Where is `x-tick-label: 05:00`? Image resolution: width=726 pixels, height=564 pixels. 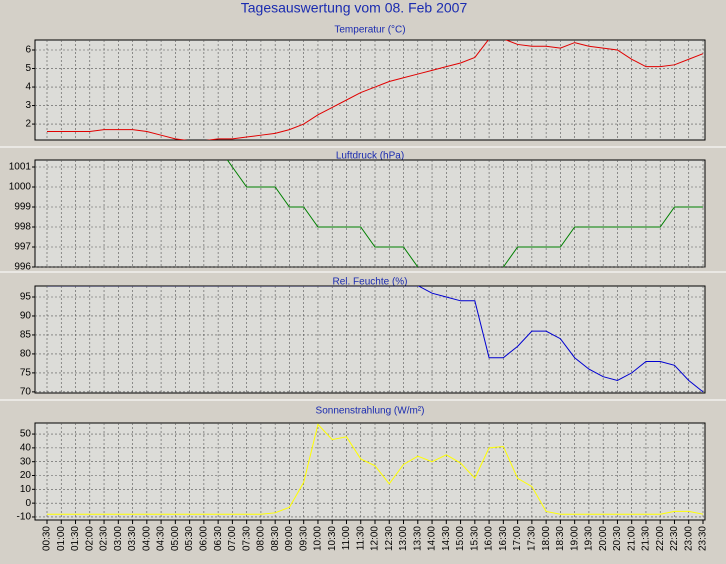 x-tick-label: 05:00 is located at coordinates (175, 538).